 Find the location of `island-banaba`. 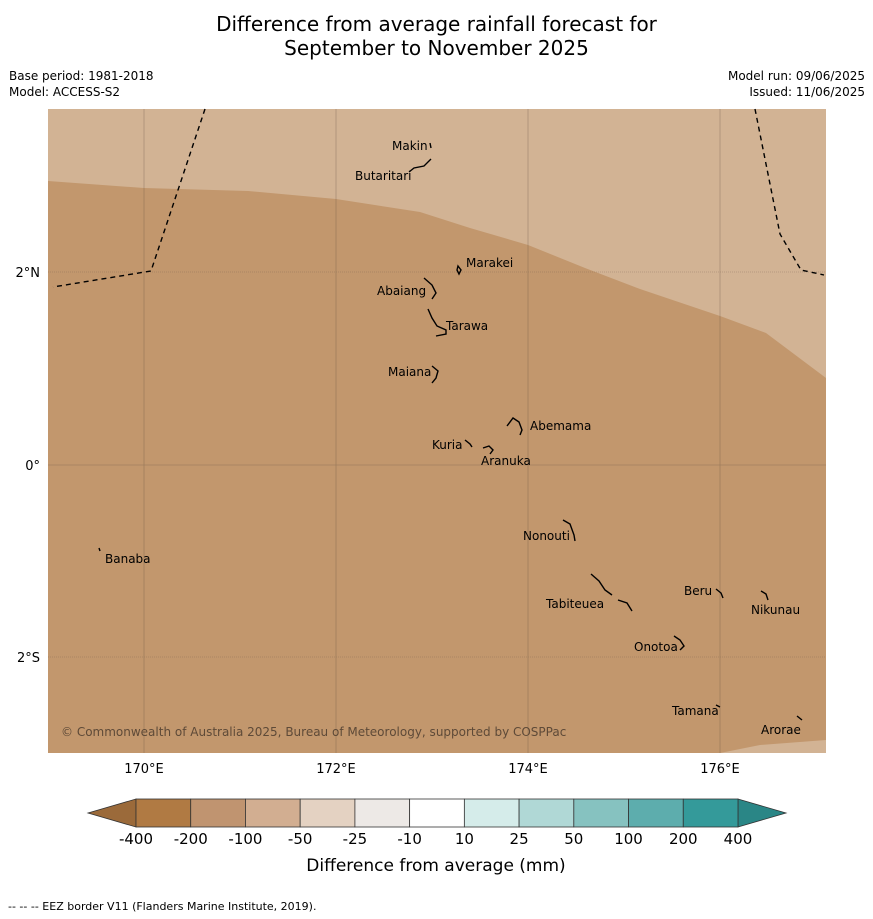

island-banaba is located at coordinates (99, 549).